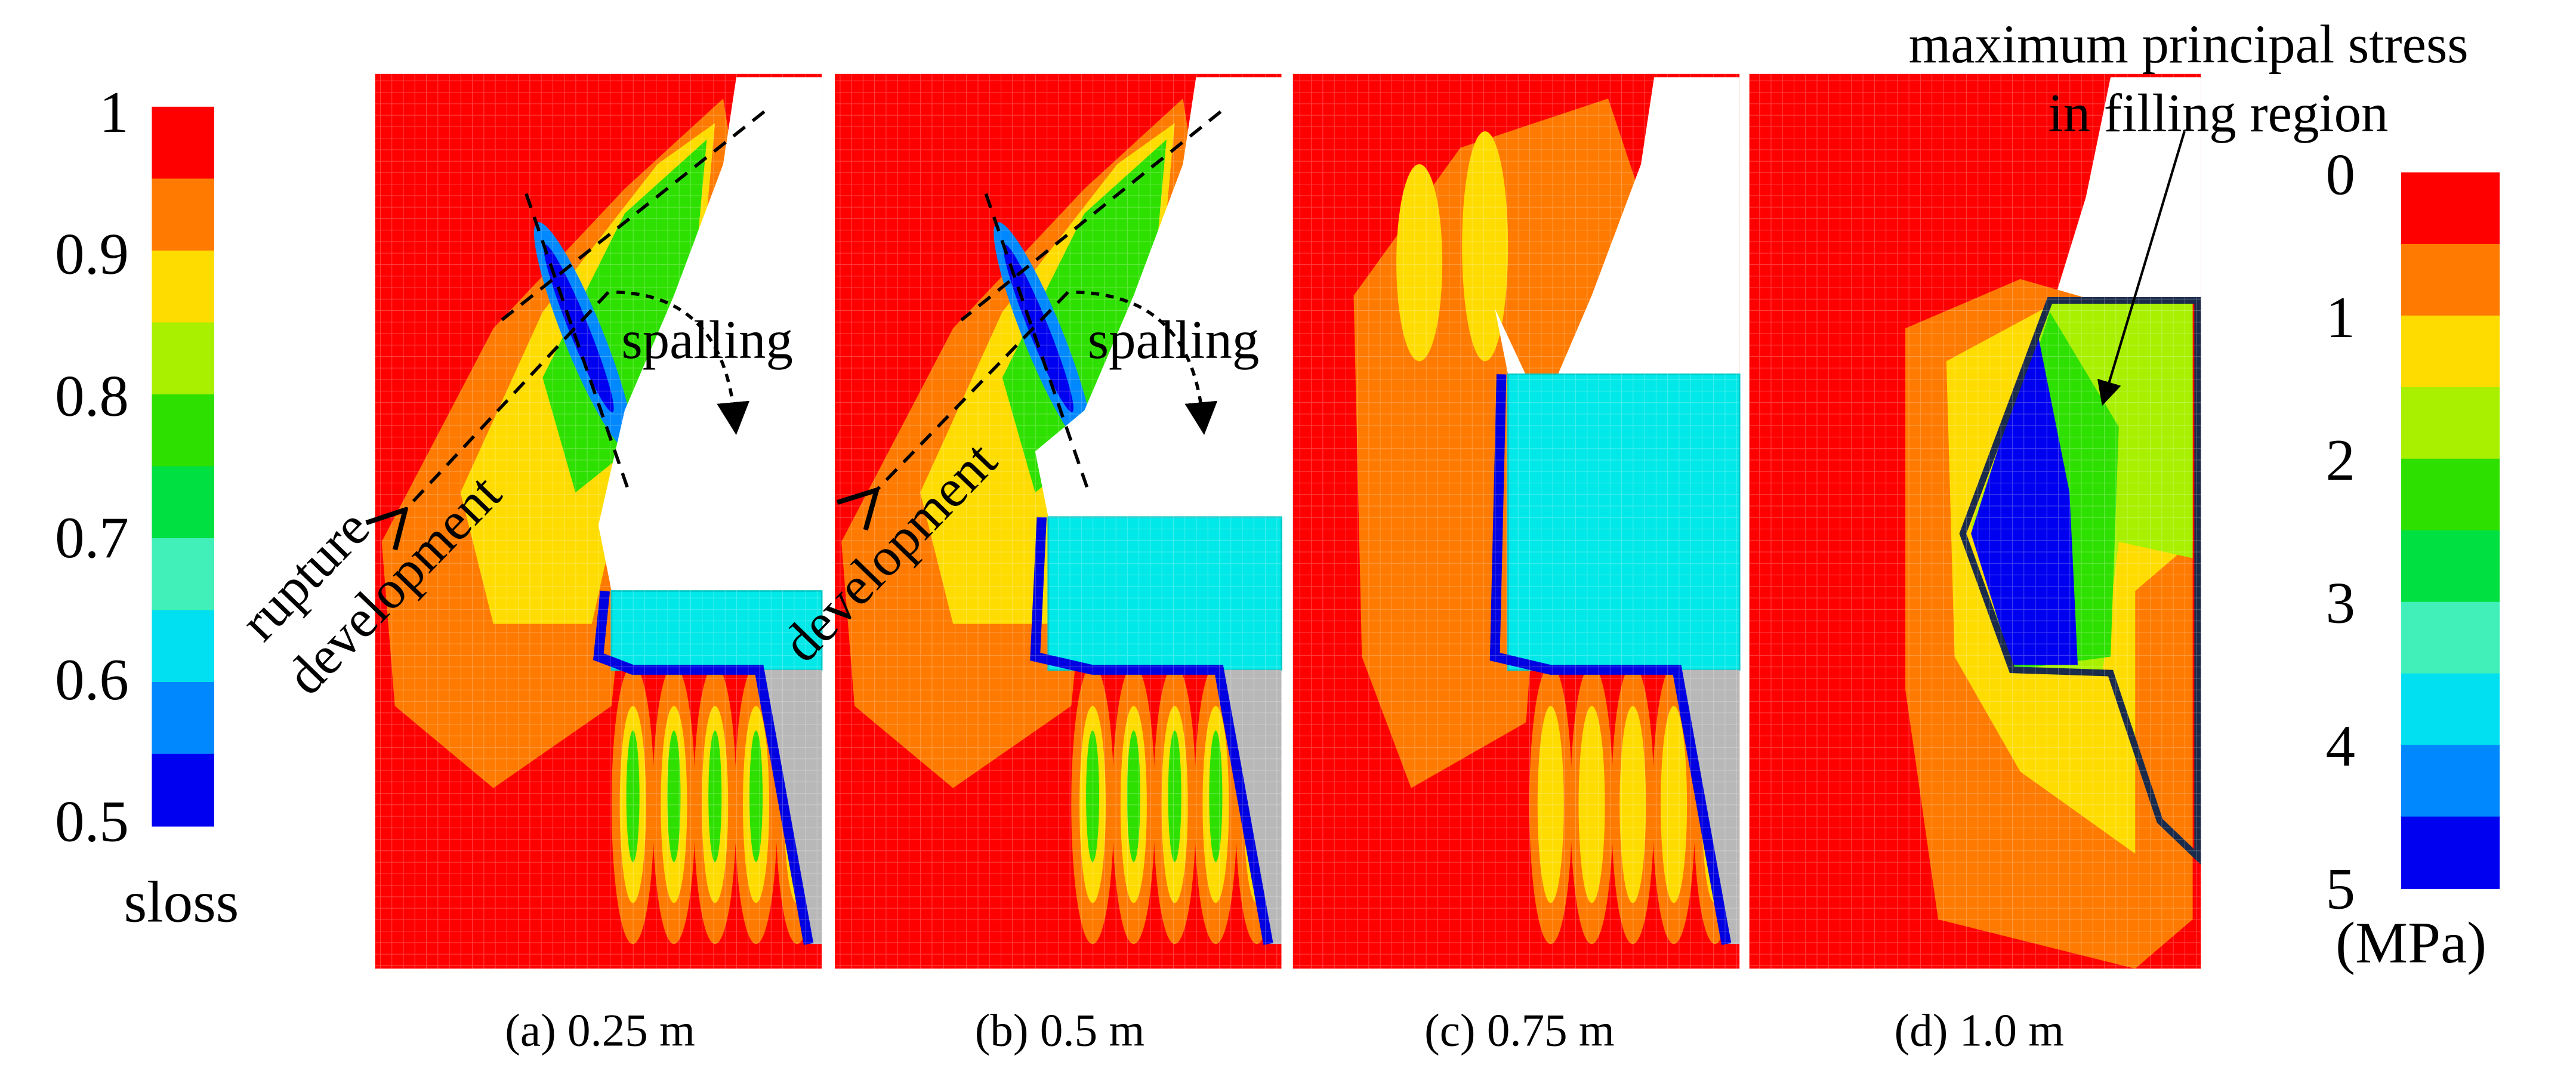 The width and height of the screenshot is (2576, 1077). Describe the element at coordinates (2340, 888) in the screenshot. I see `tick-label: 5` at that location.